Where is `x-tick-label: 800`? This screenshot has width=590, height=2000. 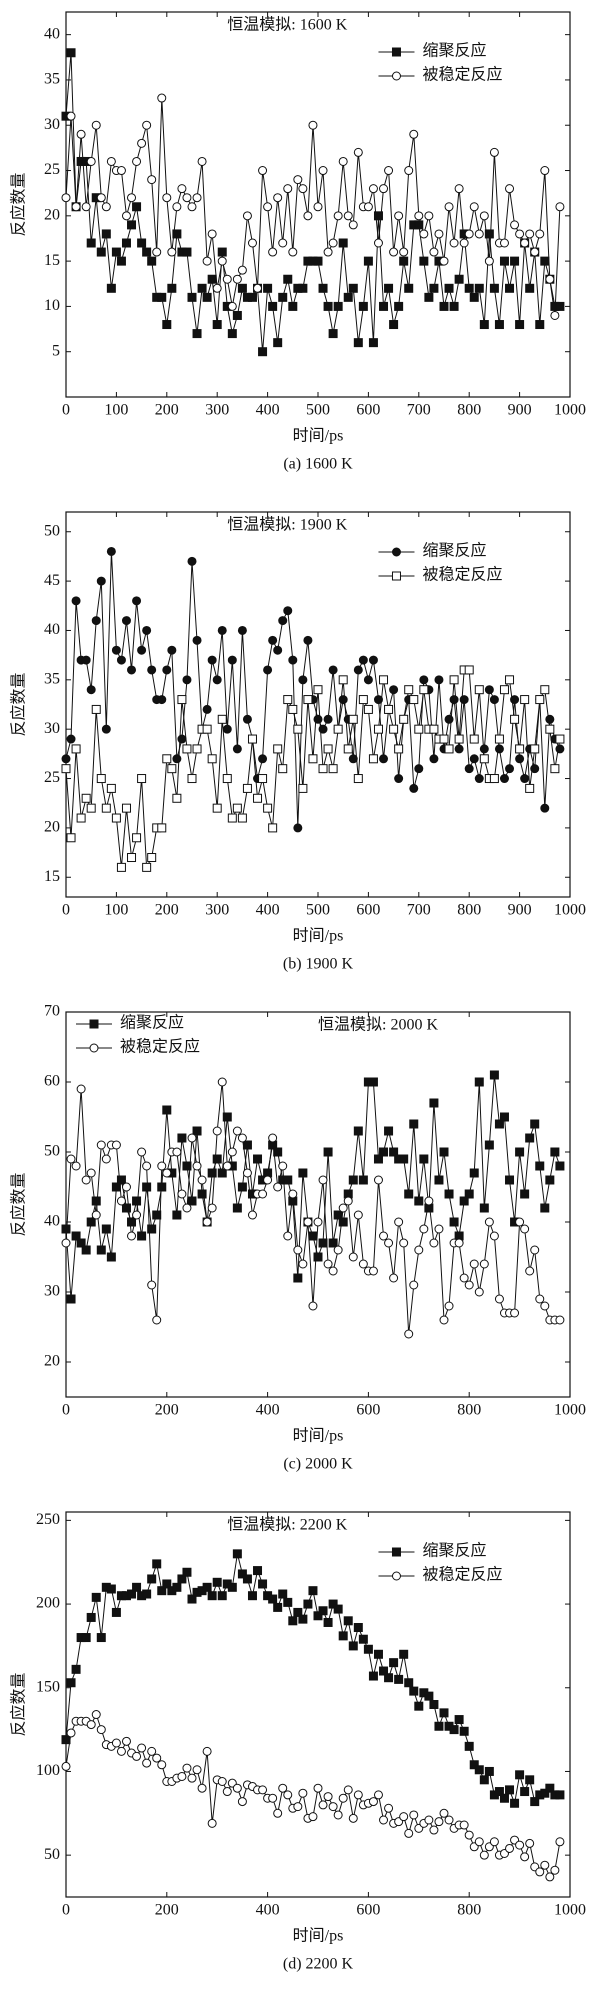 x-tick-label: 800 is located at coordinates (469, 410).